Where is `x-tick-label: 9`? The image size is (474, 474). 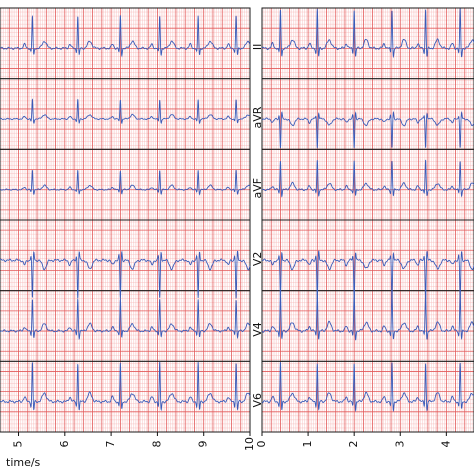 x-tick-label: 9 is located at coordinates (203, 444).